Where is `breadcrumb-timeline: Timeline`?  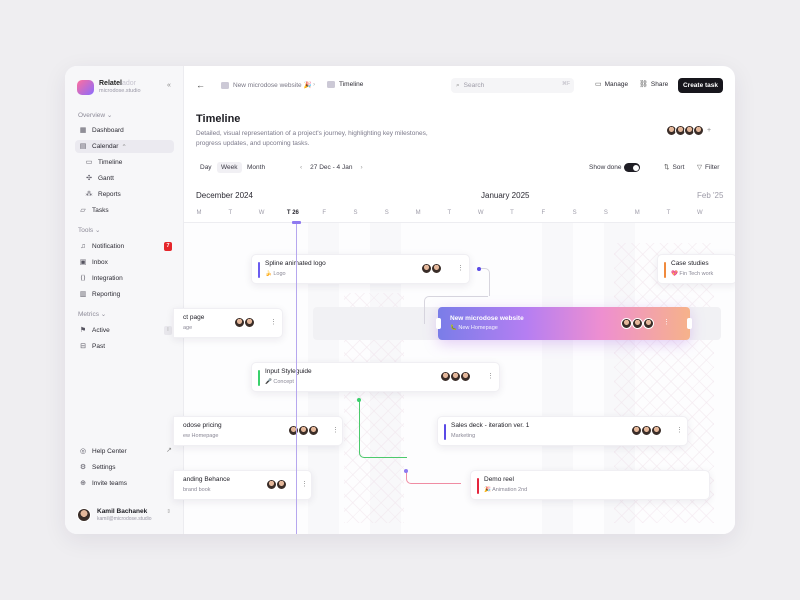 breadcrumb-timeline: Timeline is located at coordinates (345, 84).